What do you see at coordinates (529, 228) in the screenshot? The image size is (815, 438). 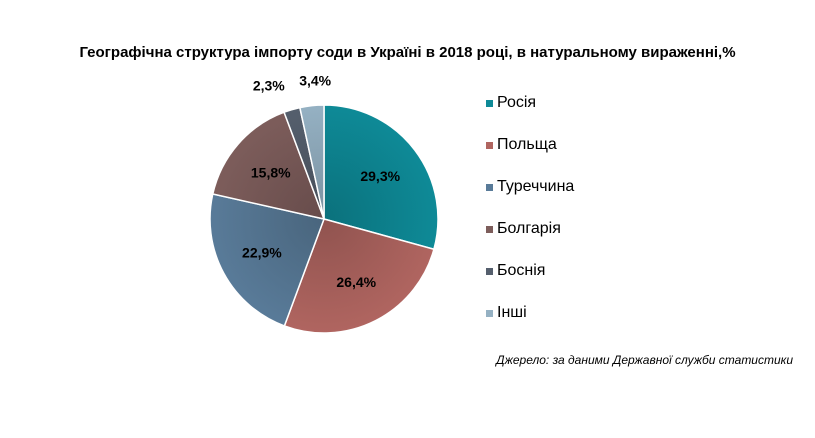 I see `legend-label: Болгарія` at bounding box center [529, 228].